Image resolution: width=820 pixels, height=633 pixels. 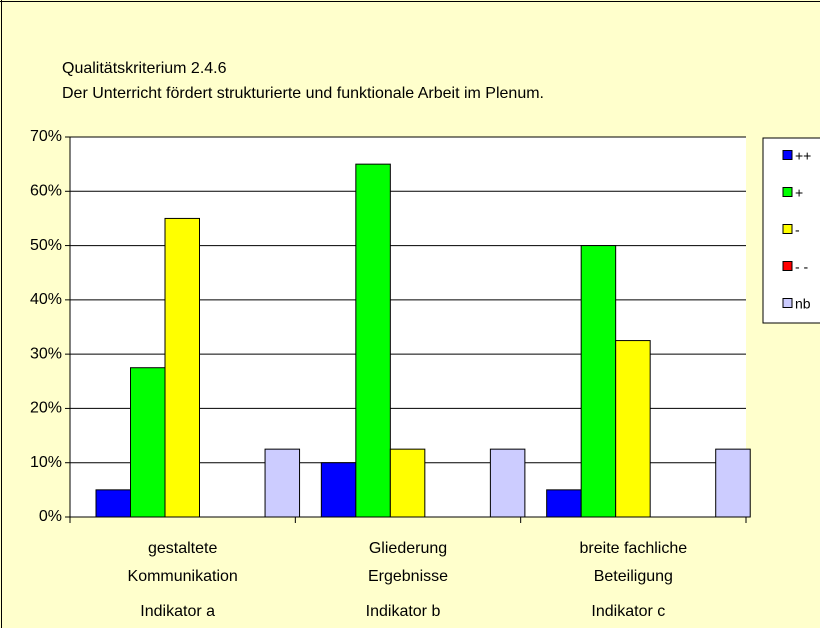 I want to click on y-tick-label: 70%, so click(x=46, y=136).